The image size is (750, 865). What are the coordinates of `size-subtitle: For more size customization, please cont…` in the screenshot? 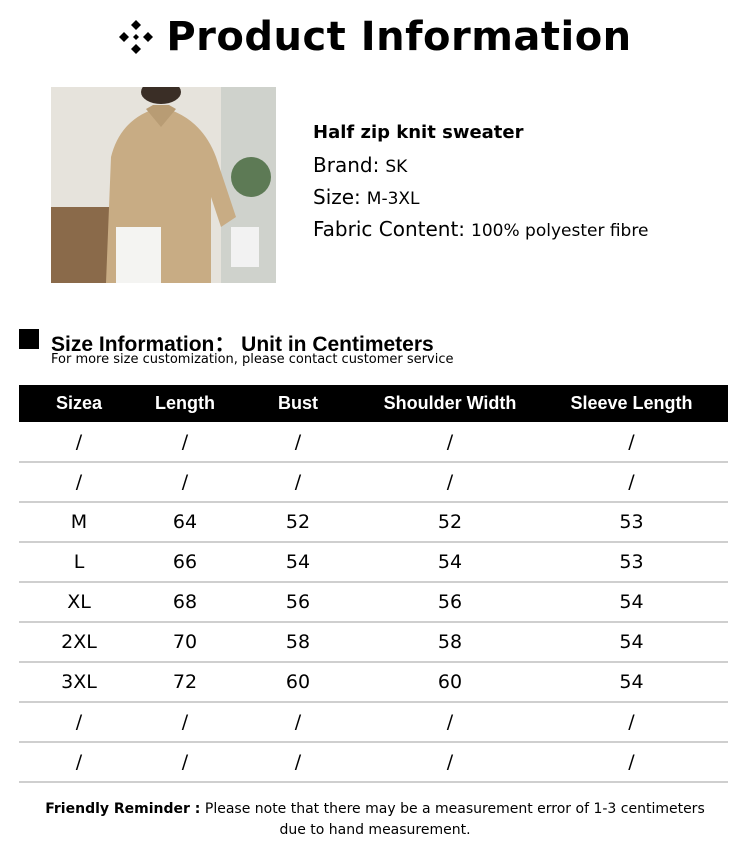 It's located at (252, 359).